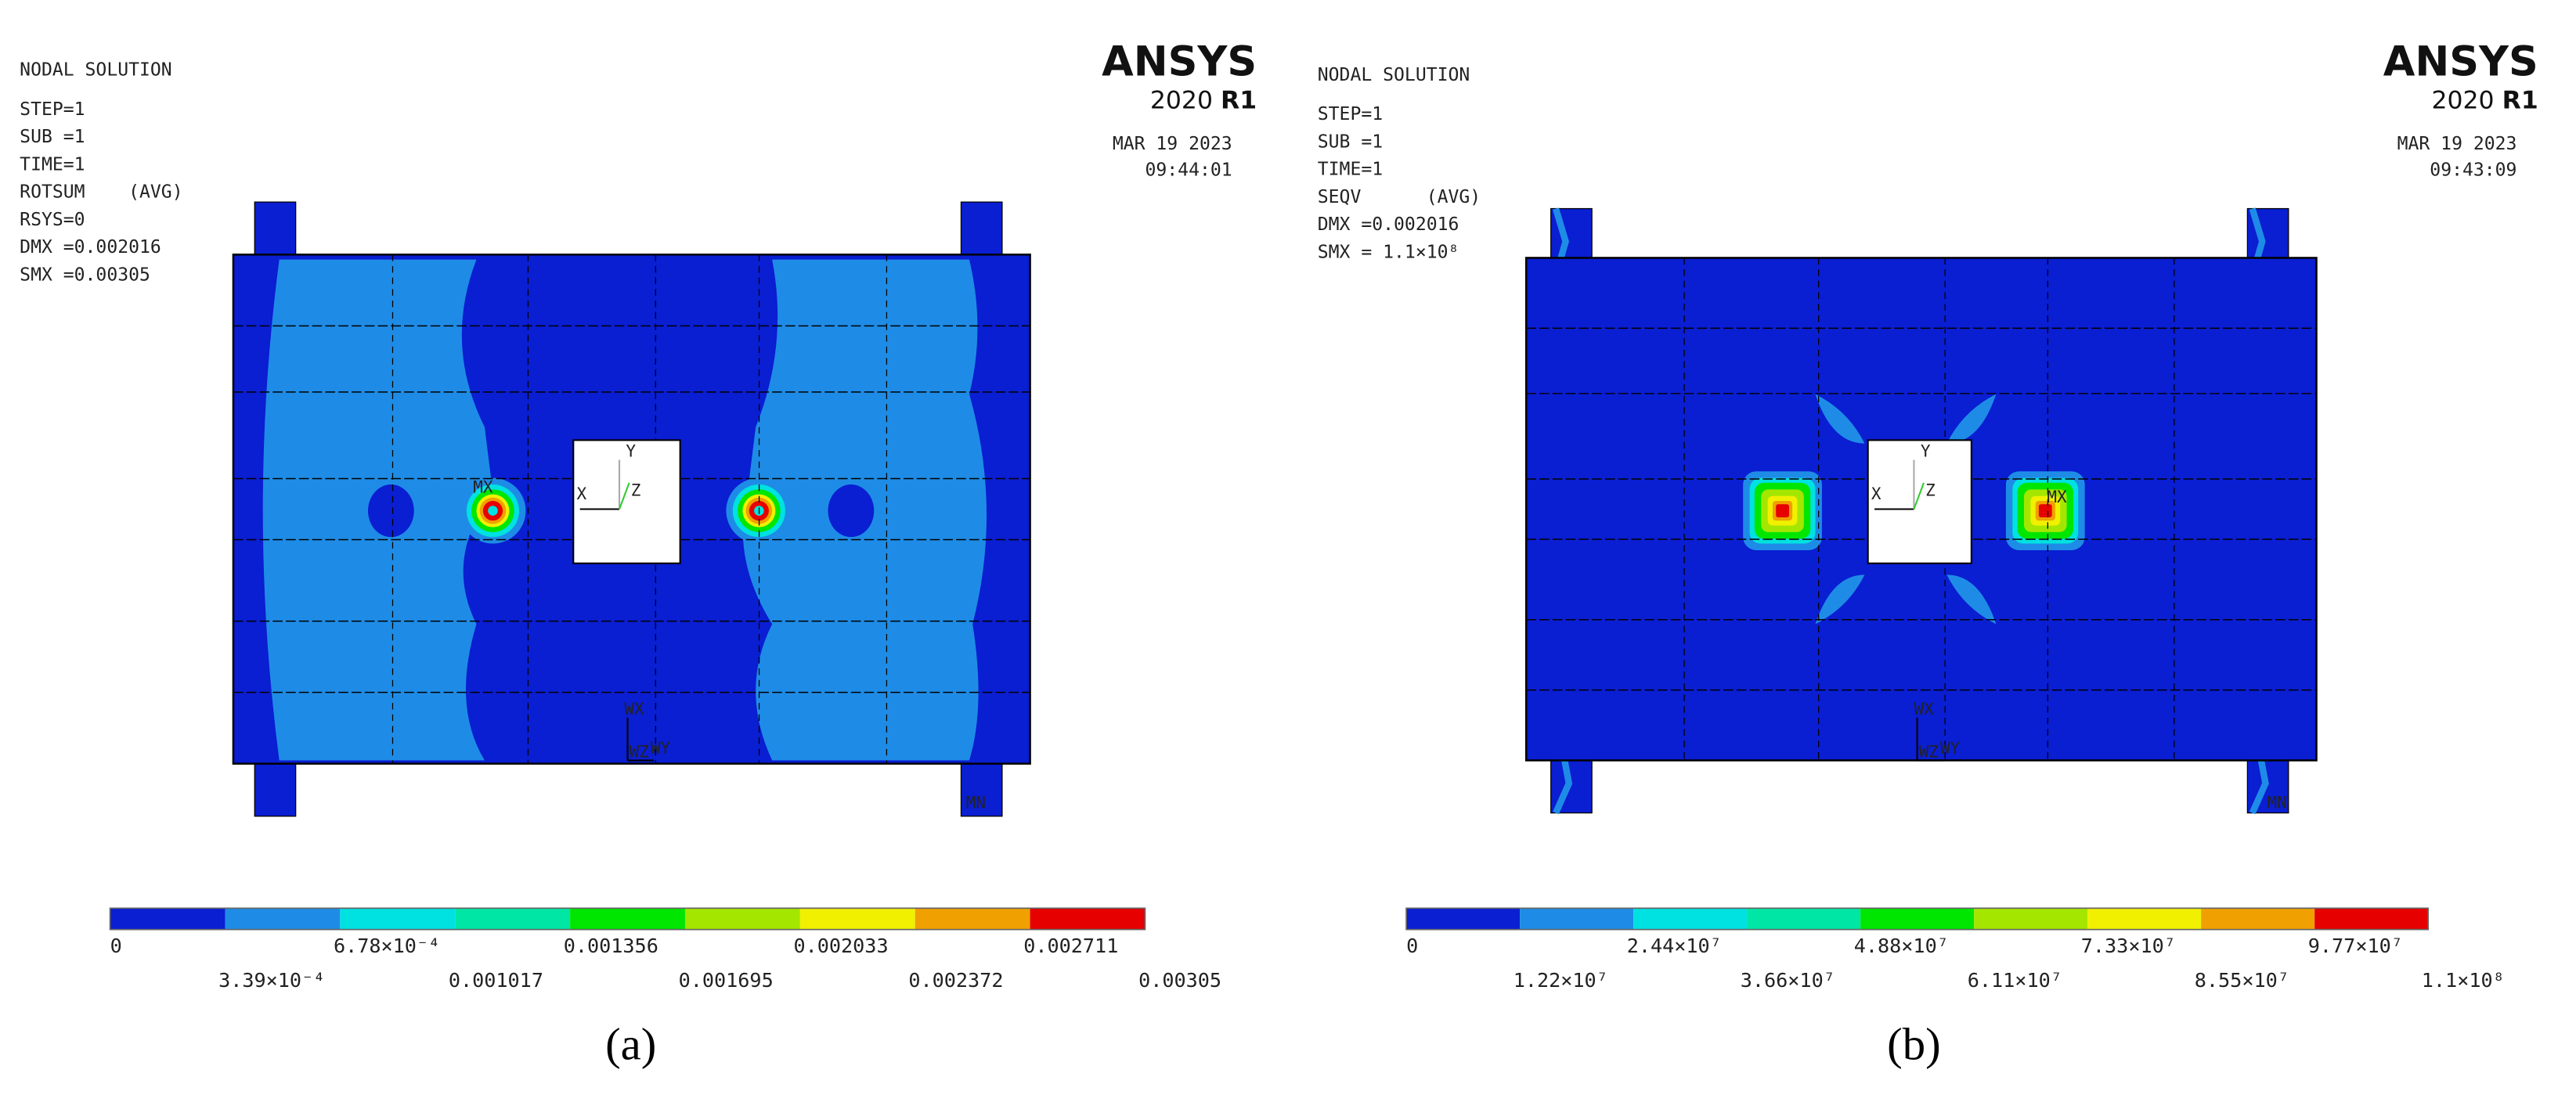  Describe the element at coordinates (1388, 252) in the screenshot. I see `info-line: SMX = 1.1×10⁸` at that location.